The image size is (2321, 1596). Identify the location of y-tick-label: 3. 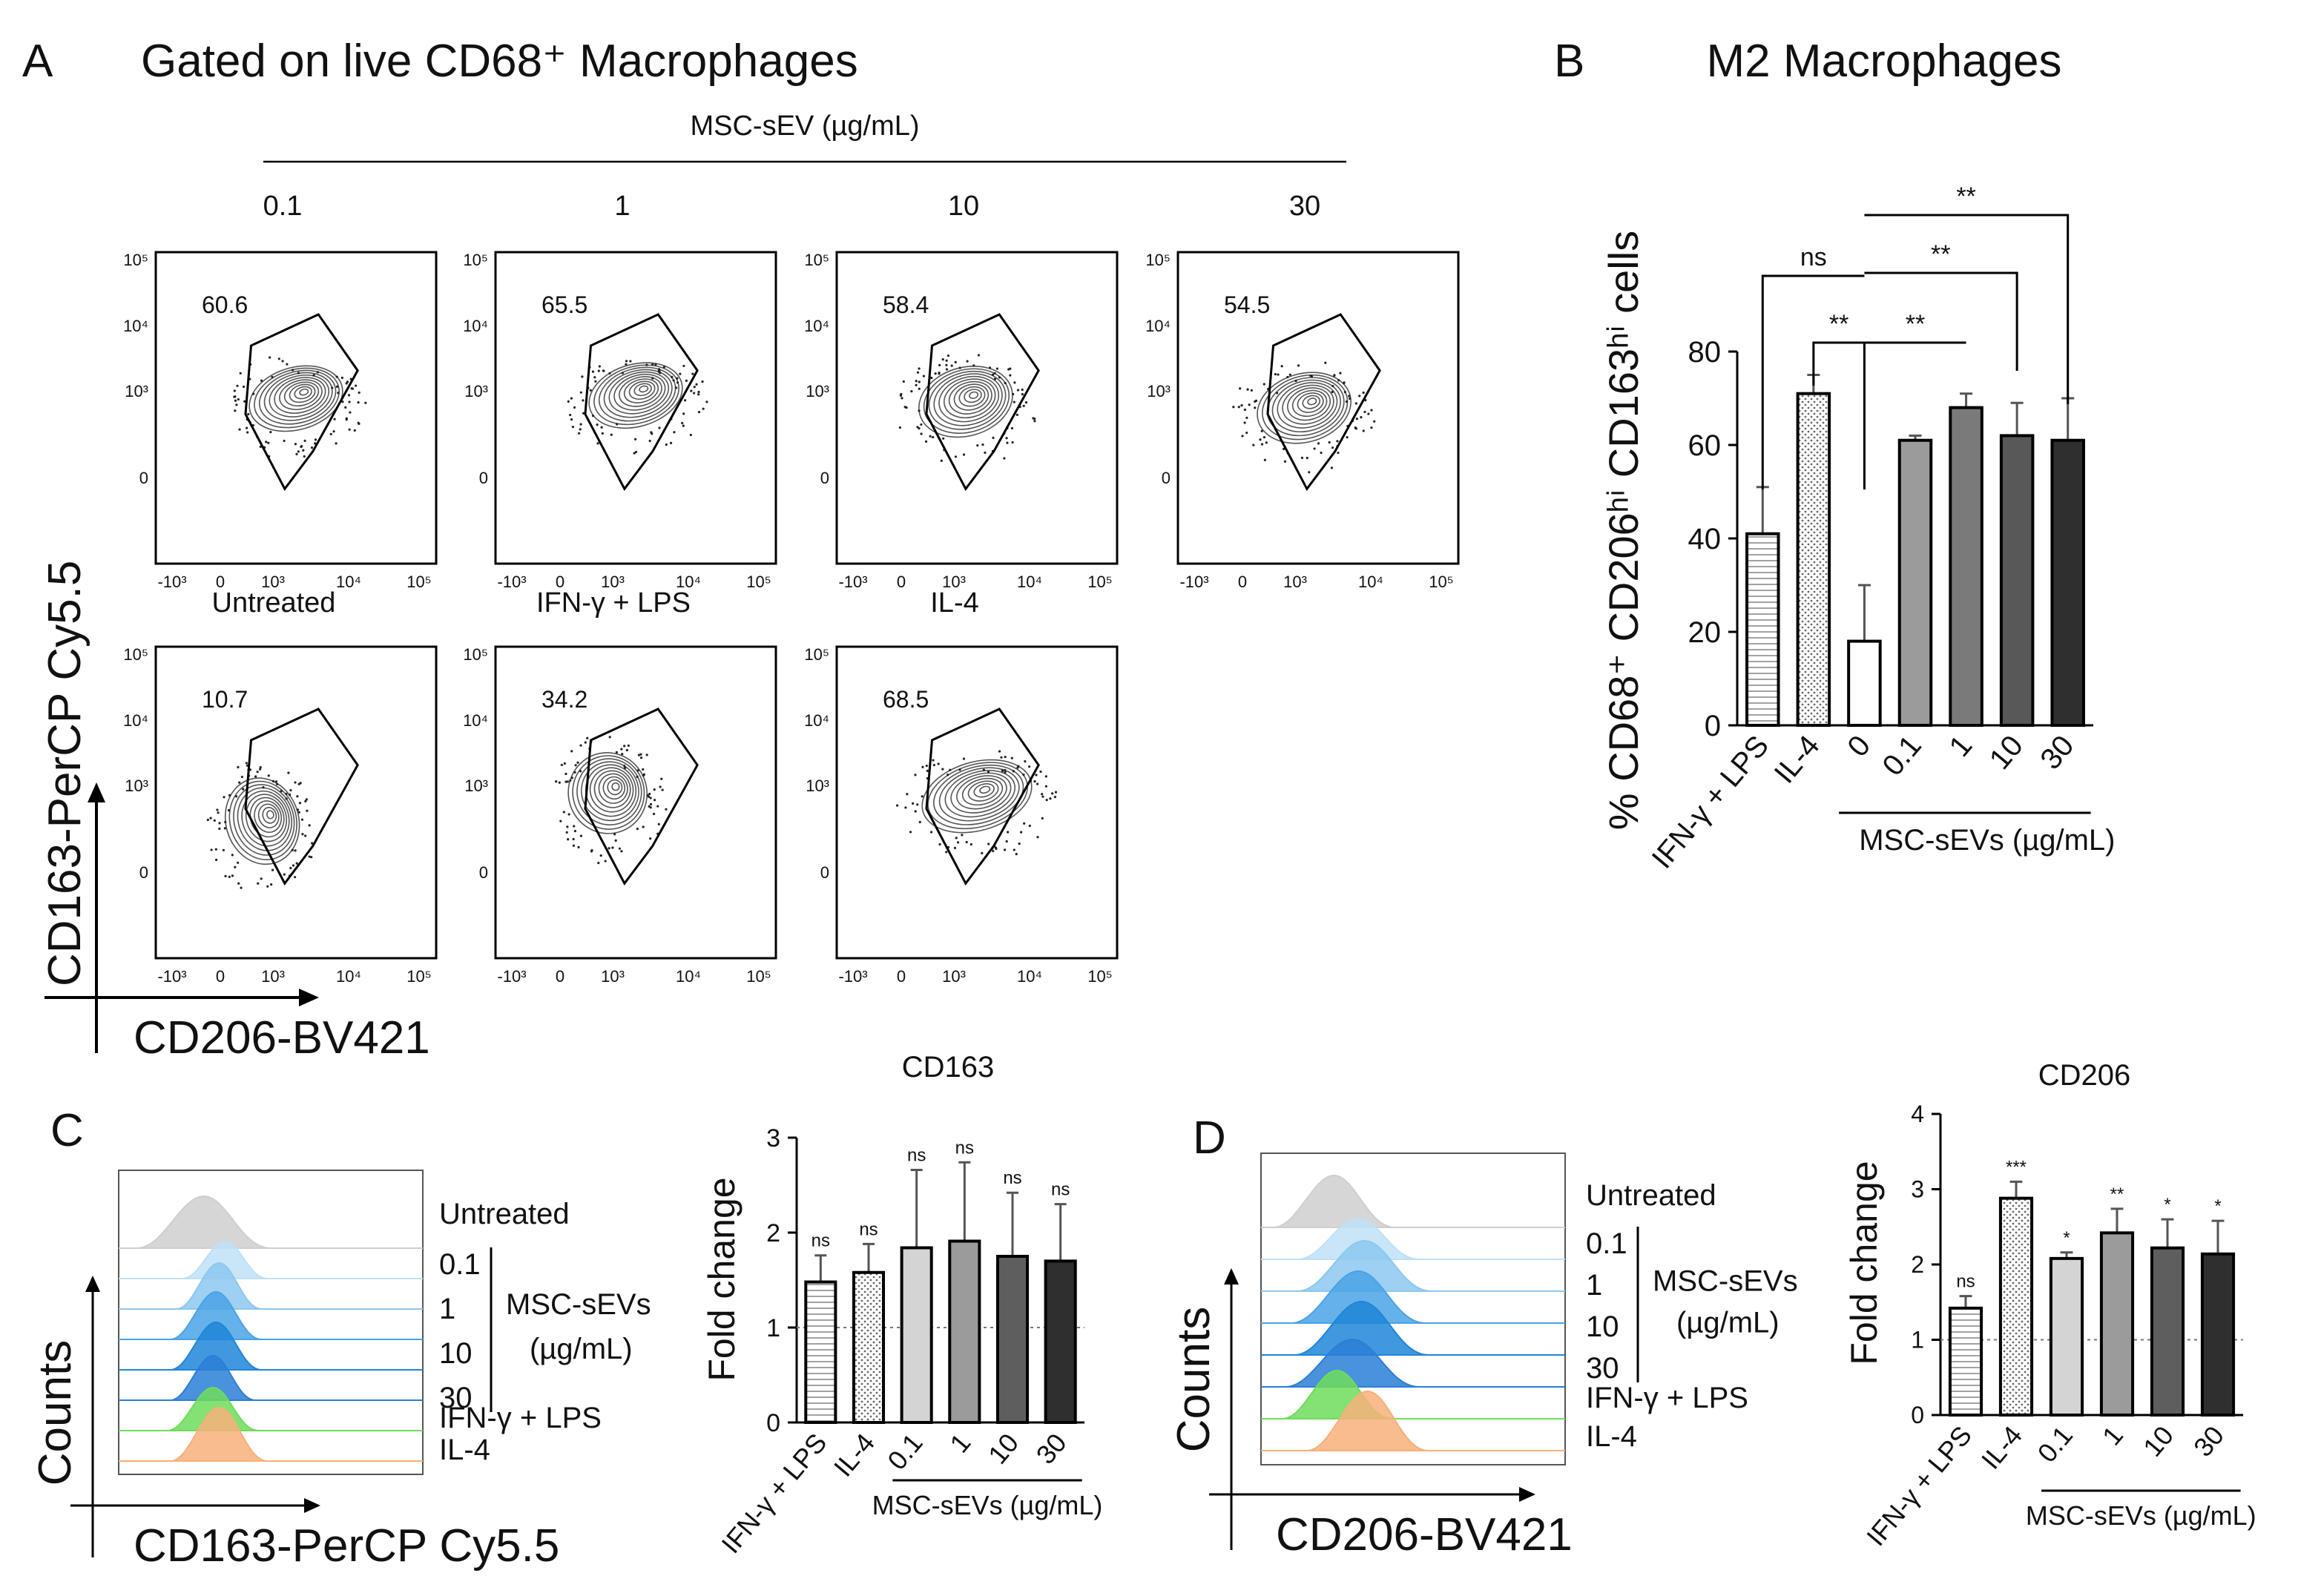
(1917, 1189).